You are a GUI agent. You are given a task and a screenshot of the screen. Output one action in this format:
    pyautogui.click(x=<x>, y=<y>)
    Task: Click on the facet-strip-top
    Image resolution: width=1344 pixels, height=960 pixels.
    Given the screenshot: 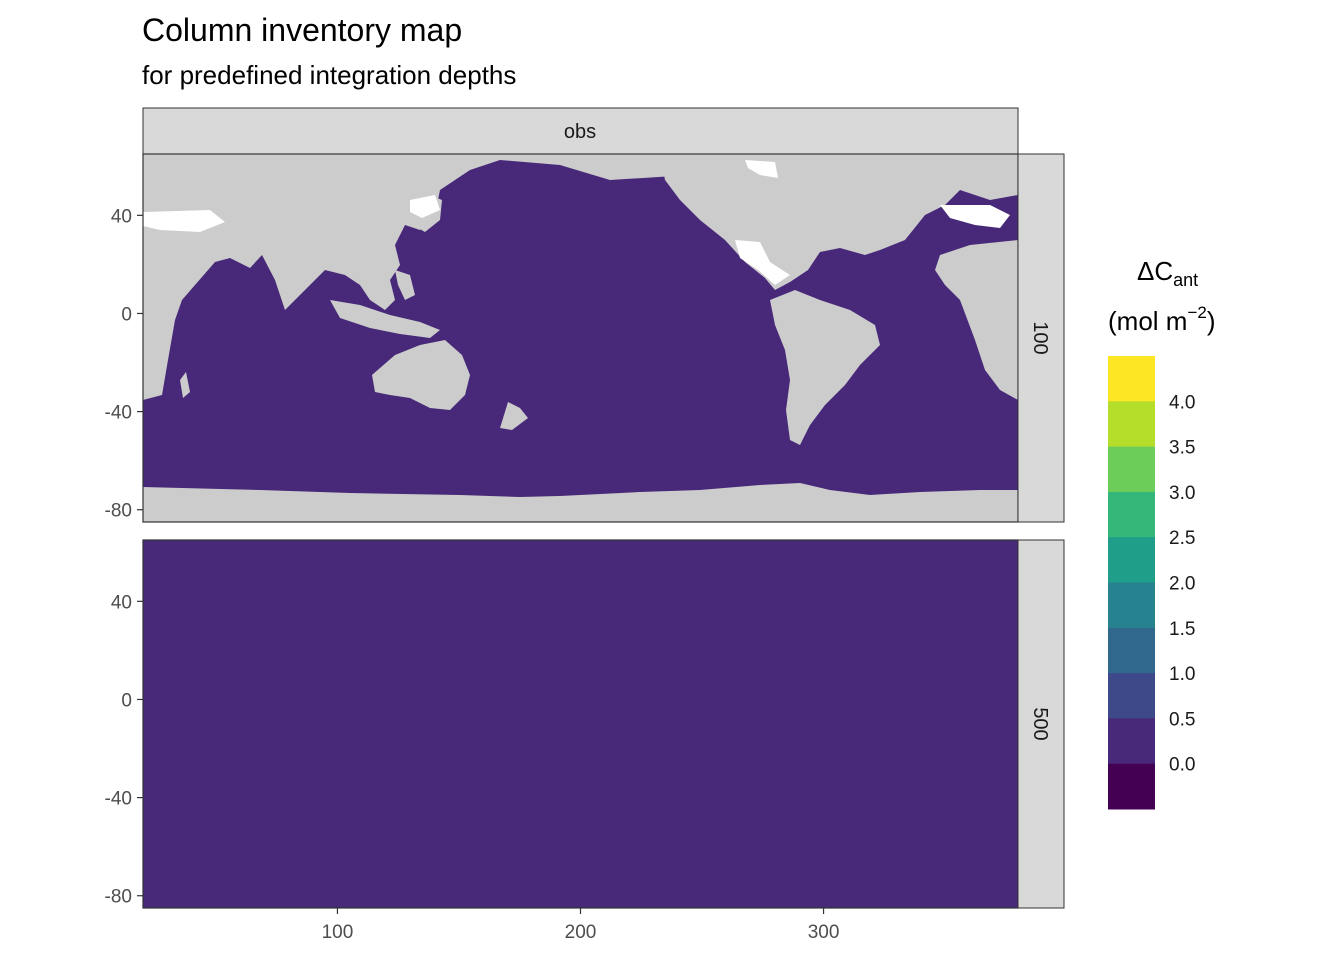 What is the action you would take?
    pyautogui.click(x=580, y=131)
    